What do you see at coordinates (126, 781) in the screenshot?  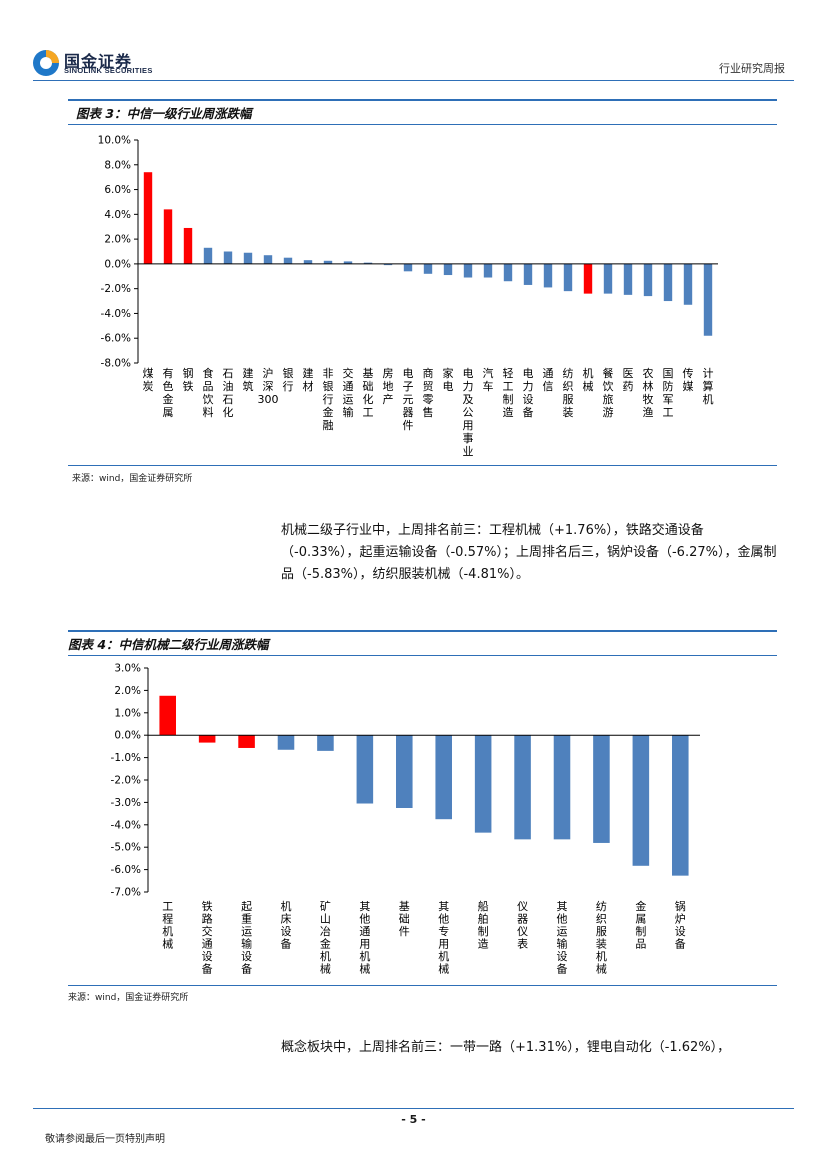 I see `y-tick-label: -2.0%` at bounding box center [126, 781].